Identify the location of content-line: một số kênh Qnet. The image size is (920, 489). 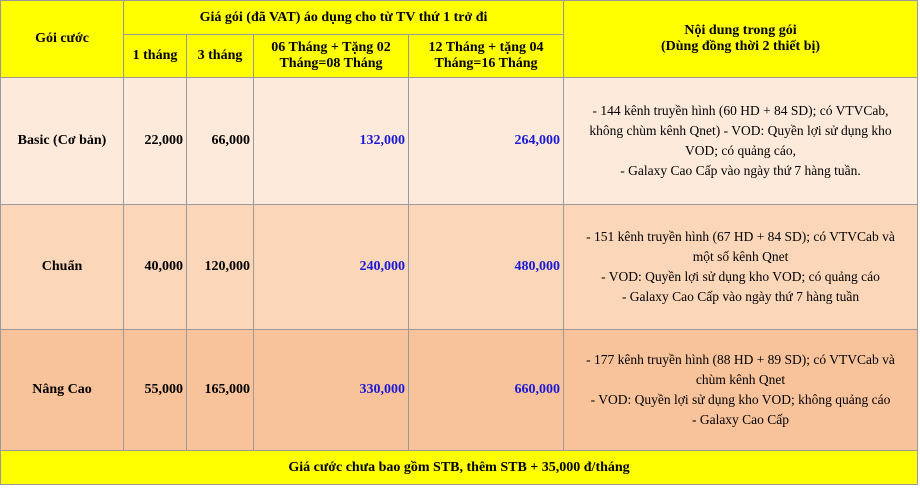
(740, 256).